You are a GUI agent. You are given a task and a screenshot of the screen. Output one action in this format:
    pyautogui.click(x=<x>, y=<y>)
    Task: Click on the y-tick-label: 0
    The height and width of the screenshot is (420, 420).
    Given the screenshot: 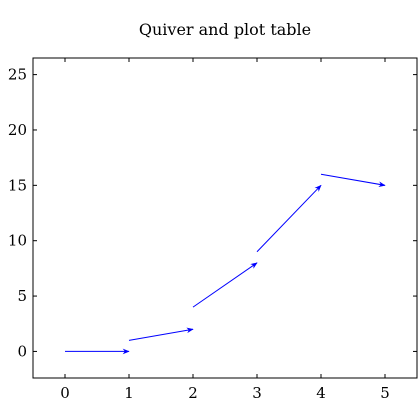 What is the action you would take?
    pyautogui.click(x=22, y=351)
    